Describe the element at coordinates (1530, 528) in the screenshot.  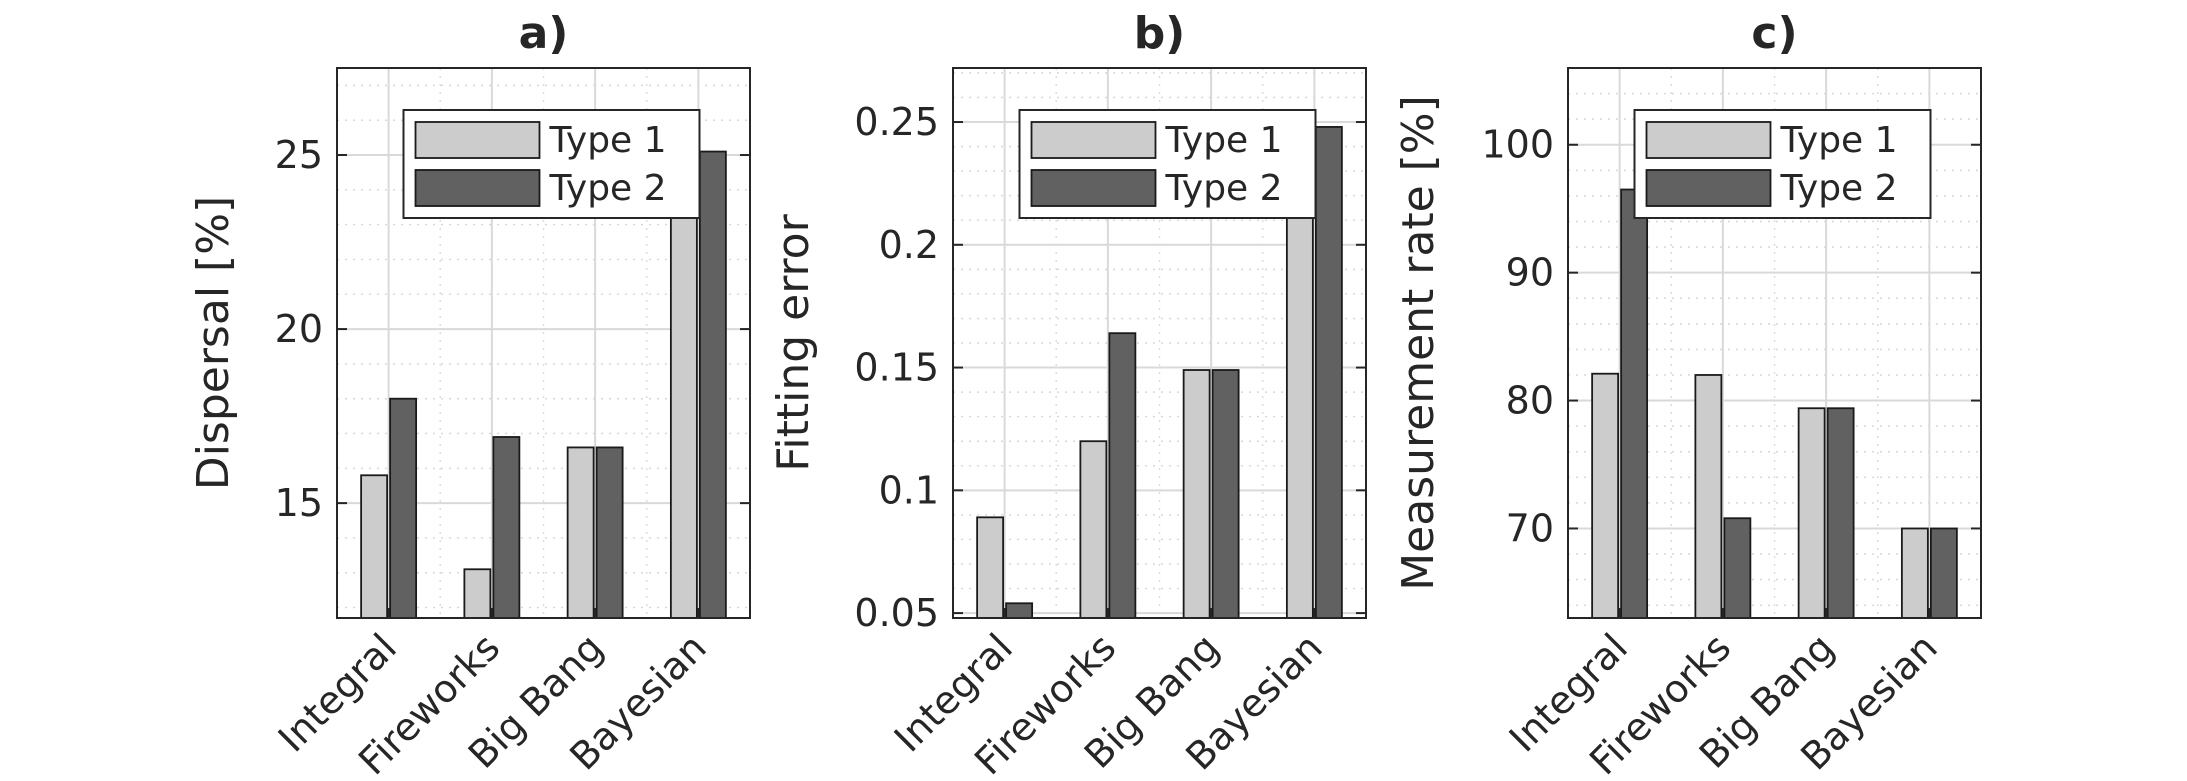
I see `ytick-label: 70` at that location.